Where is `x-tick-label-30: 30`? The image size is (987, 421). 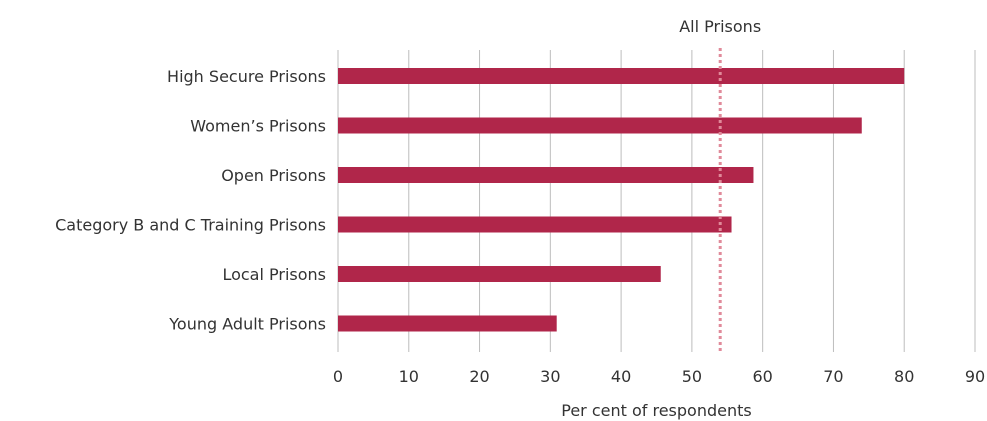
x-tick-label-30: 30 is located at coordinates (550, 376).